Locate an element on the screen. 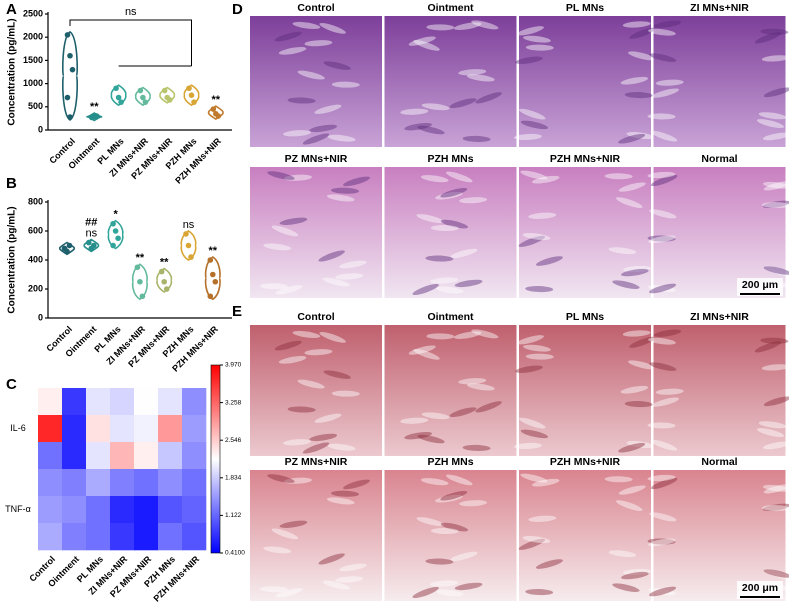 The height and width of the screenshot is (607, 789). y-tick-label: 1500 is located at coordinates (33, 60).